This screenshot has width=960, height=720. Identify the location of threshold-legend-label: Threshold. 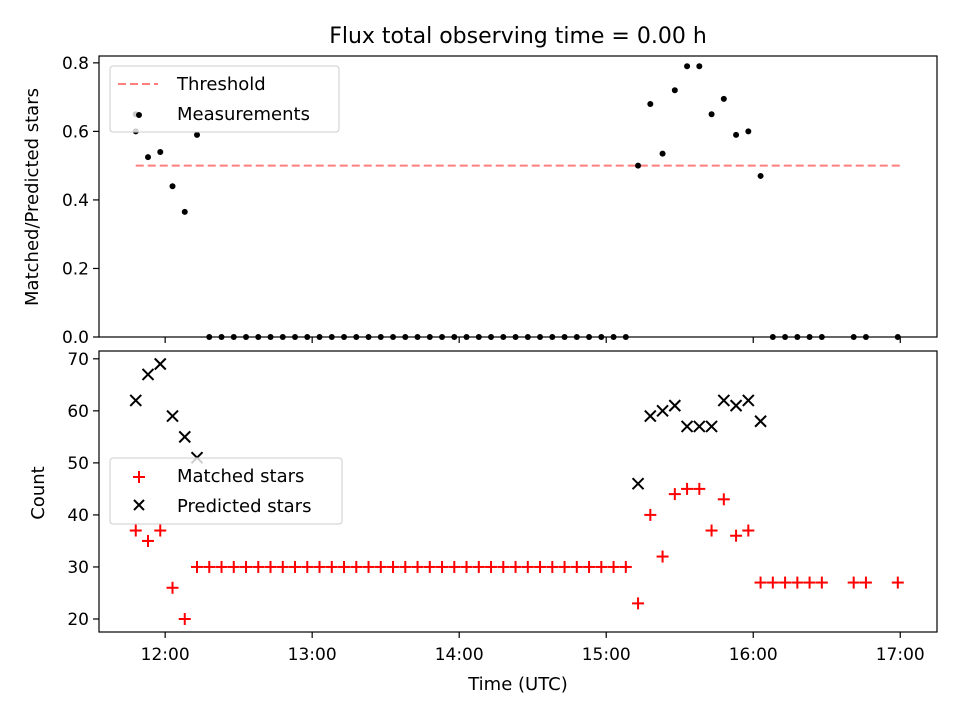
(221, 84).